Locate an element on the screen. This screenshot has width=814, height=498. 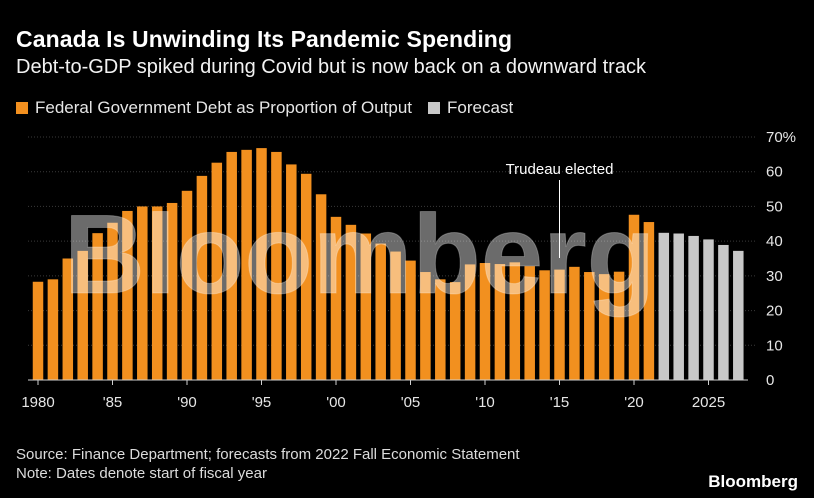
x-tick-label: '00 is located at coordinates (336, 402).